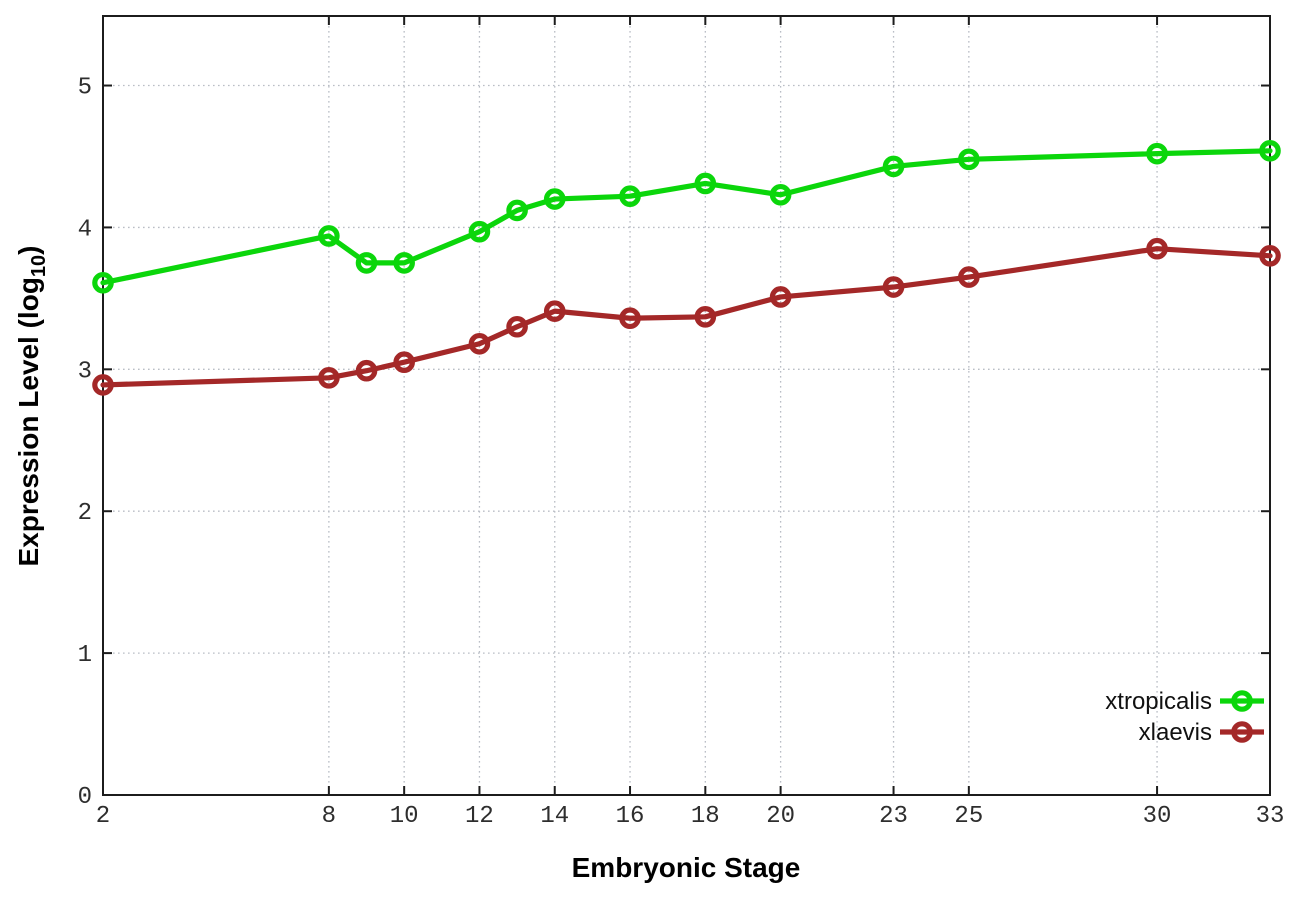  I want to click on legend-label-xlaevis: xlaevis, so click(1175, 732).